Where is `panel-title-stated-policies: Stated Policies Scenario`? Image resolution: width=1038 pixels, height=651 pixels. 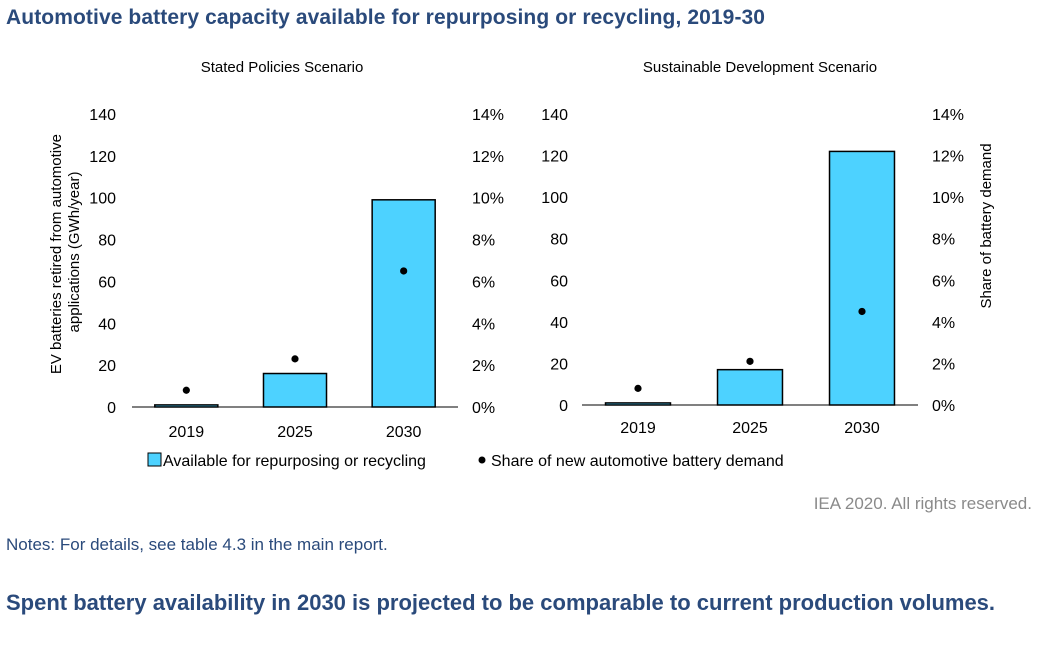 panel-title-stated-policies: Stated Policies Scenario is located at coordinates (282, 67).